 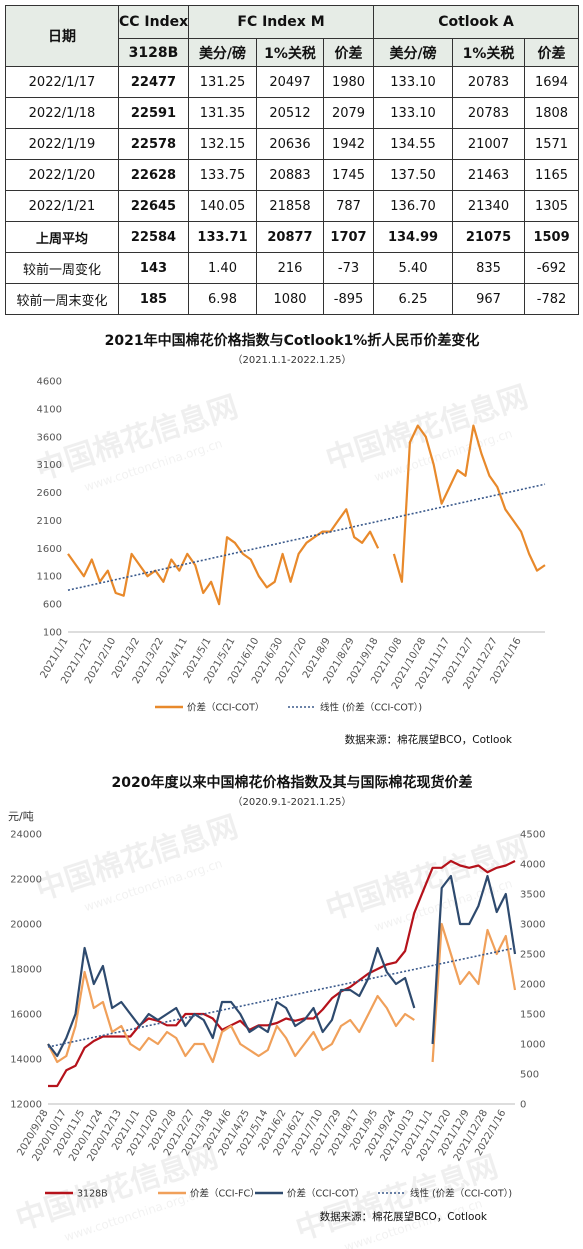 What do you see at coordinates (552, 206) in the screenshot?
I see `table-cell: 1305` at bounding box center [552, 206].